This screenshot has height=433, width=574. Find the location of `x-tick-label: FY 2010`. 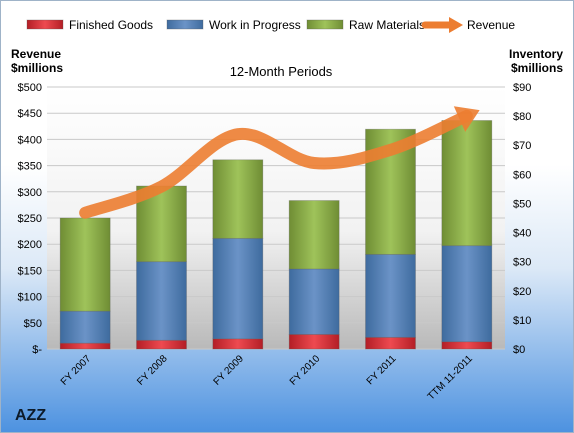

x-tick-label: FY 2010 is located at coordinates (305, 370).